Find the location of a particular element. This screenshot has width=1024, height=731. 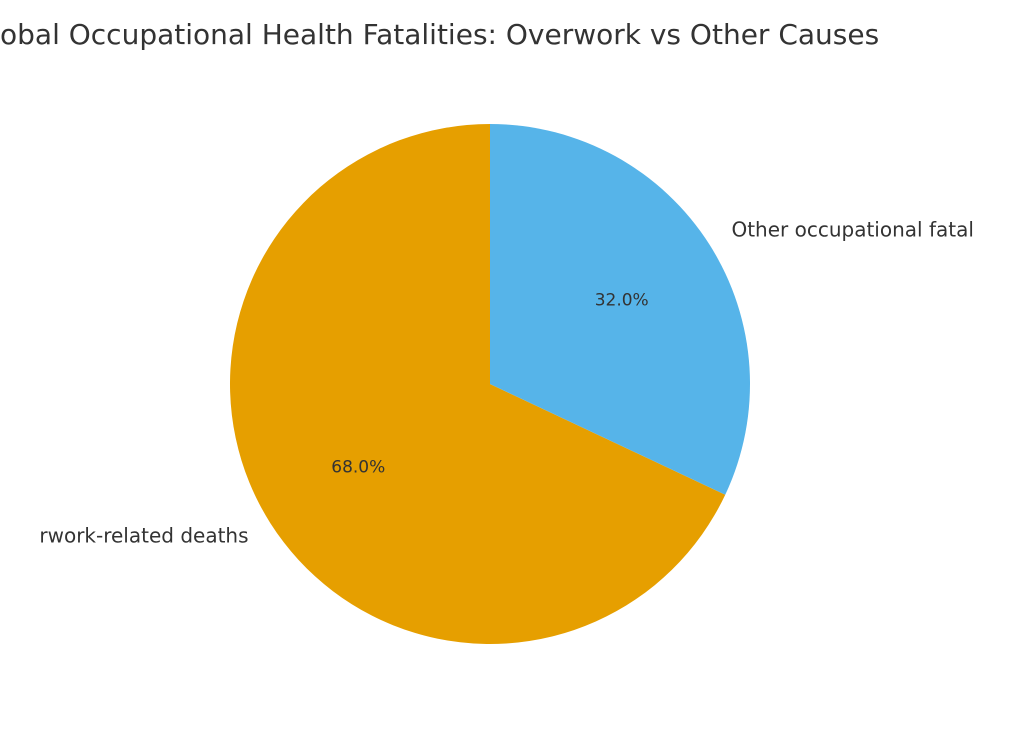

pie-slice is located at coordinates (620, 309).